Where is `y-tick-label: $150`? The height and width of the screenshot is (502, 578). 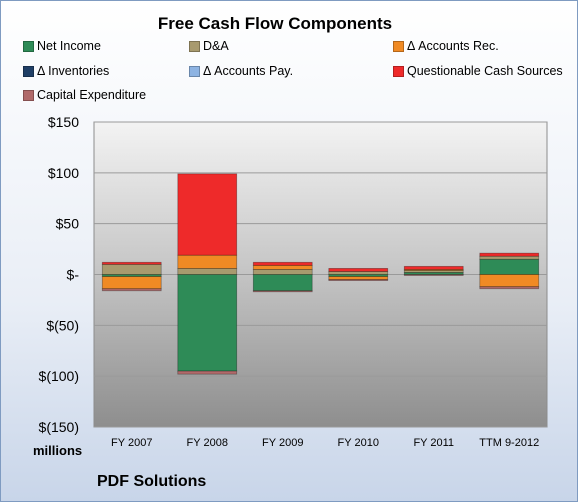
y-tick-label: $150 is located at coordinates (63, 122).